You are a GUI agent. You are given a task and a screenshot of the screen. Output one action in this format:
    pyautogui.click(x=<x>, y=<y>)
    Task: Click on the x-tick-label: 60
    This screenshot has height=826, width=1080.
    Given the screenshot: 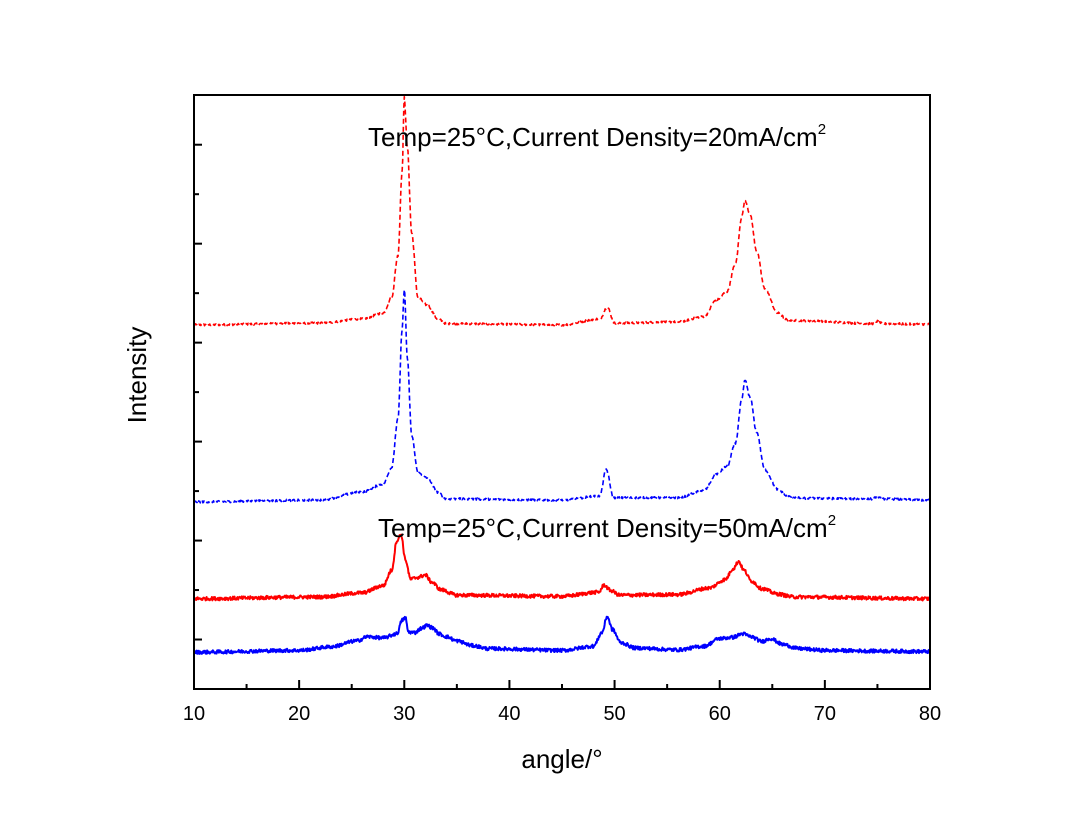 What is the action you would take?
    pyautogui.click(x=720, y=714)
    